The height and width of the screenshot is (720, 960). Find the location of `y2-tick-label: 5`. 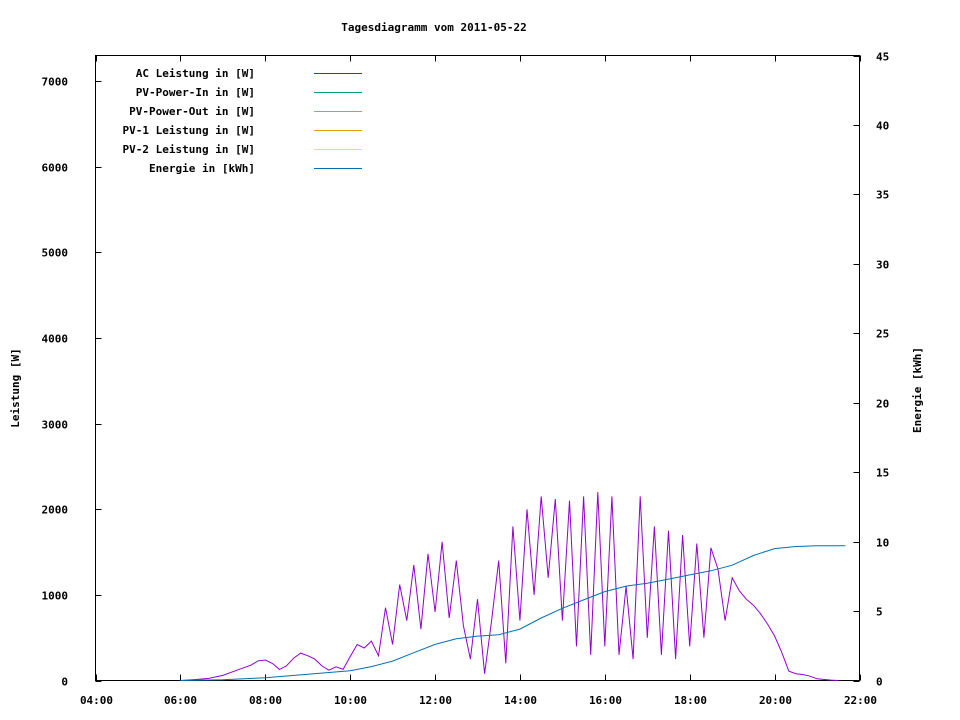

y2-tick-label: 5 is located at coordinates (879, 612).